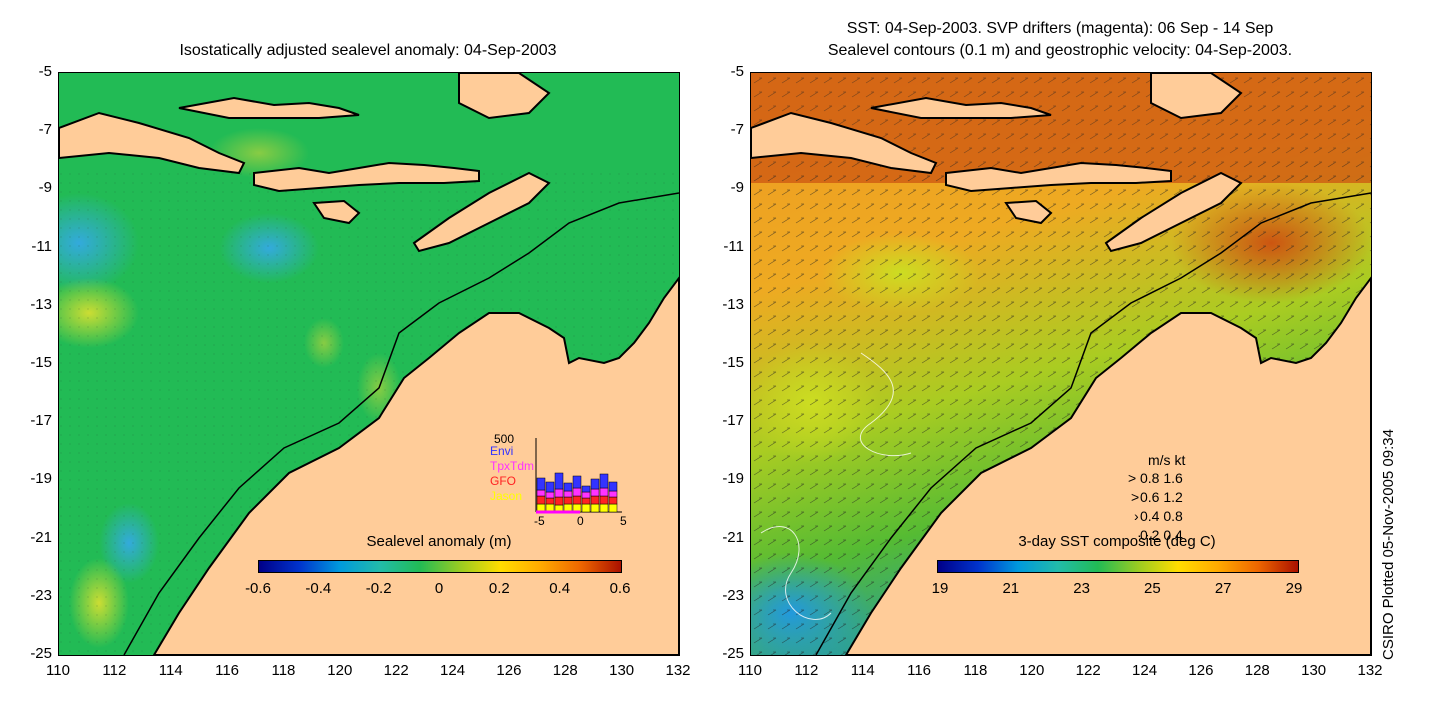 This screenshot has height=720, width=1440. I want to click on right-y-tick-label: -13, so click(733, 304).